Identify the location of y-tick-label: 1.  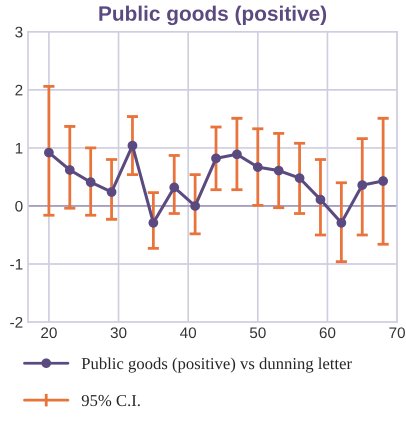
(19, 148).